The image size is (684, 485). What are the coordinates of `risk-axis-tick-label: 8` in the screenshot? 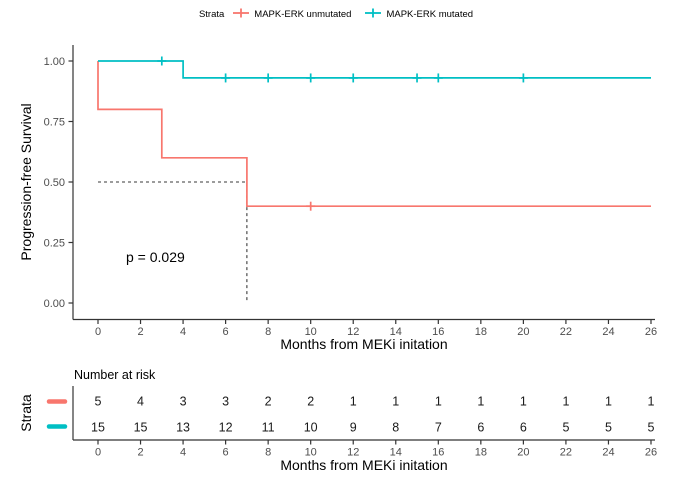 It's located at (268, 453).